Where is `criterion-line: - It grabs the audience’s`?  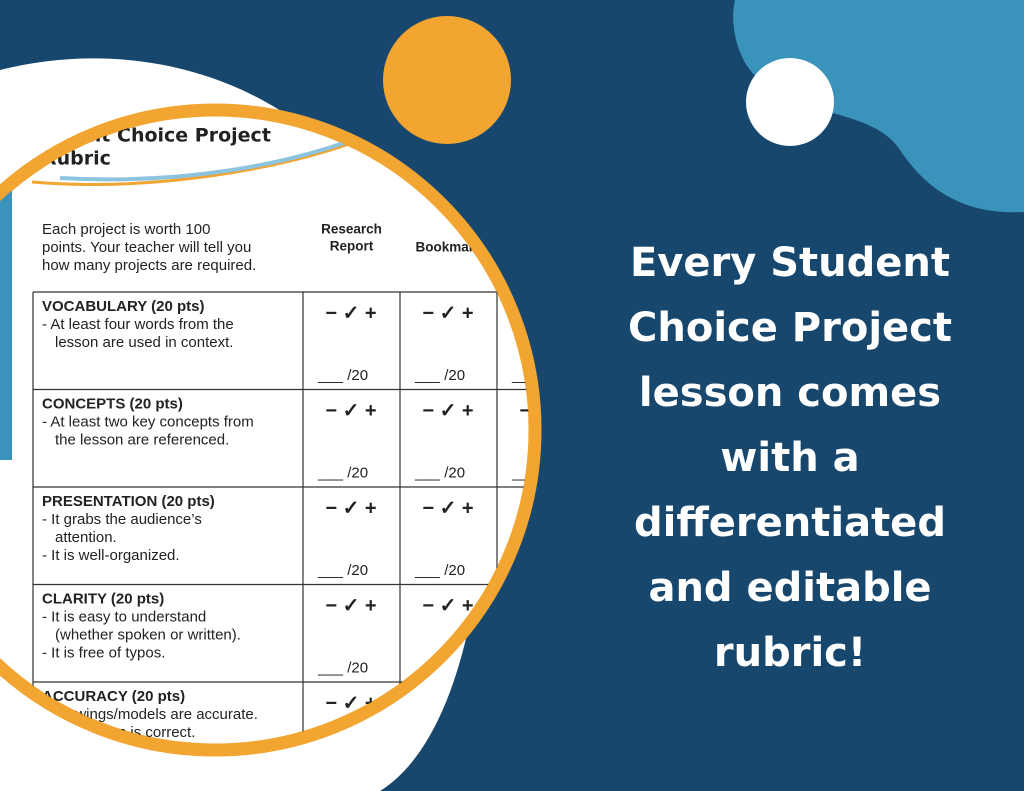
criterion-line: - It grabs the audience’s is located at coordinates (122, 519).